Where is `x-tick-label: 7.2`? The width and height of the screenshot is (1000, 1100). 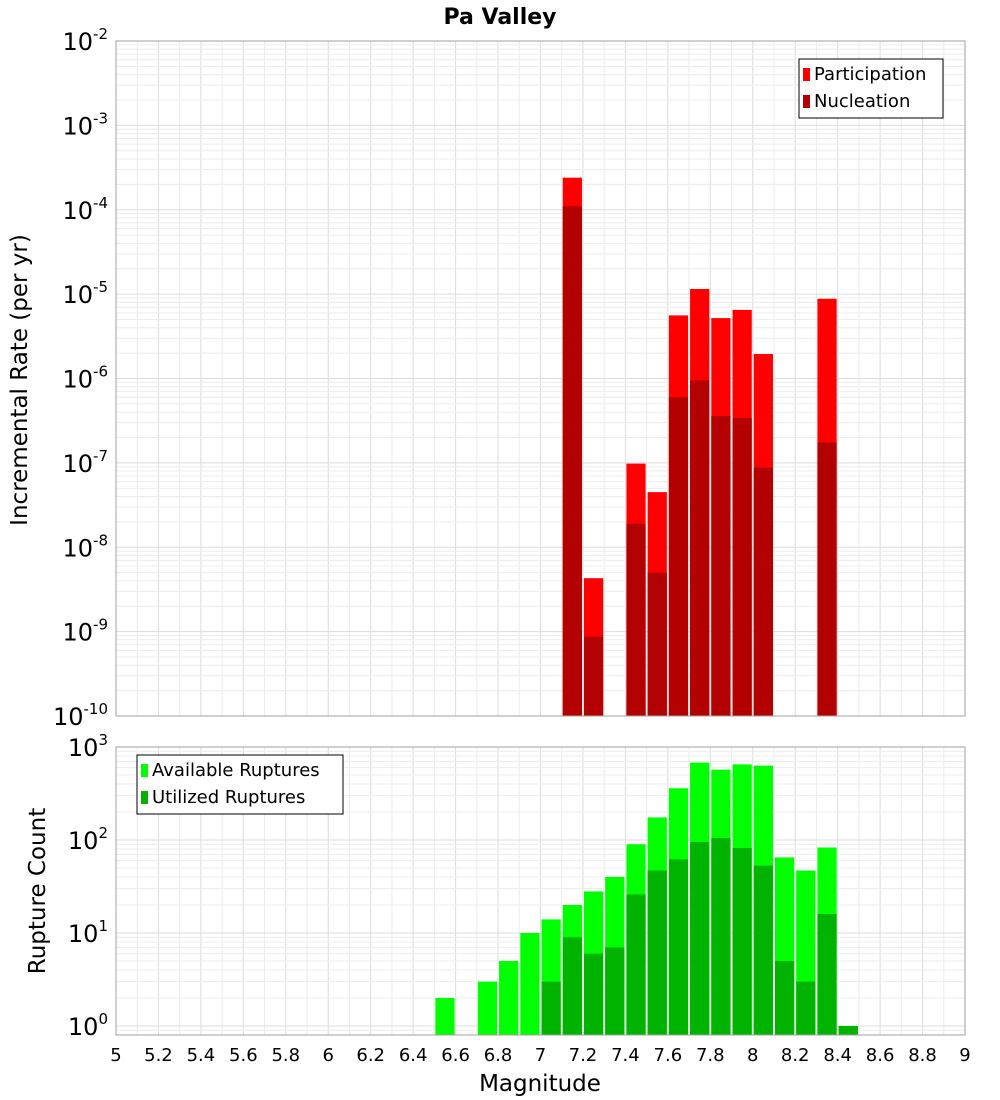 x-tick-label: 7.2 is located at coordinates (583, 1055).